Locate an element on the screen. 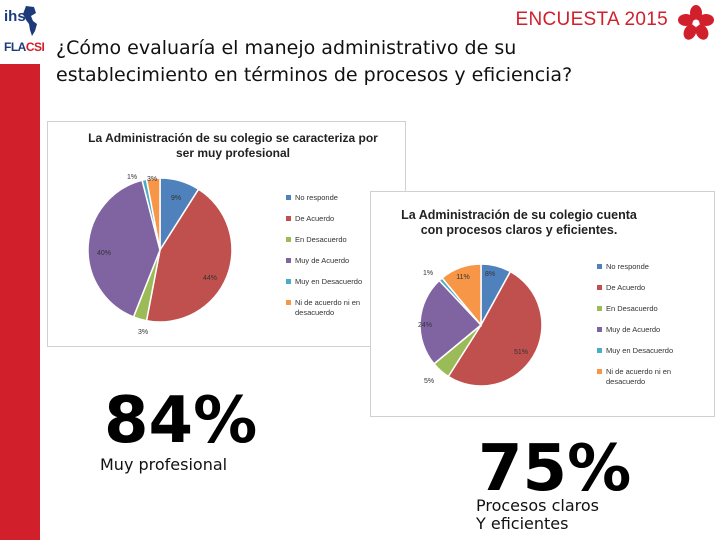 The image size is (720, 540). survey-title: ENCUESTA 2015 is located at coordinates (591, 19).